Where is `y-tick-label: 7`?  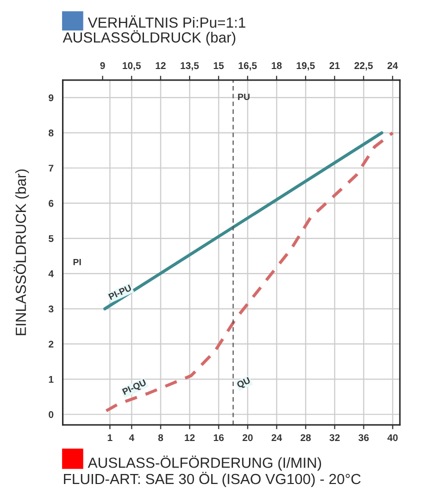 y-tick-label: 7 is located at coordinates (51, 168).